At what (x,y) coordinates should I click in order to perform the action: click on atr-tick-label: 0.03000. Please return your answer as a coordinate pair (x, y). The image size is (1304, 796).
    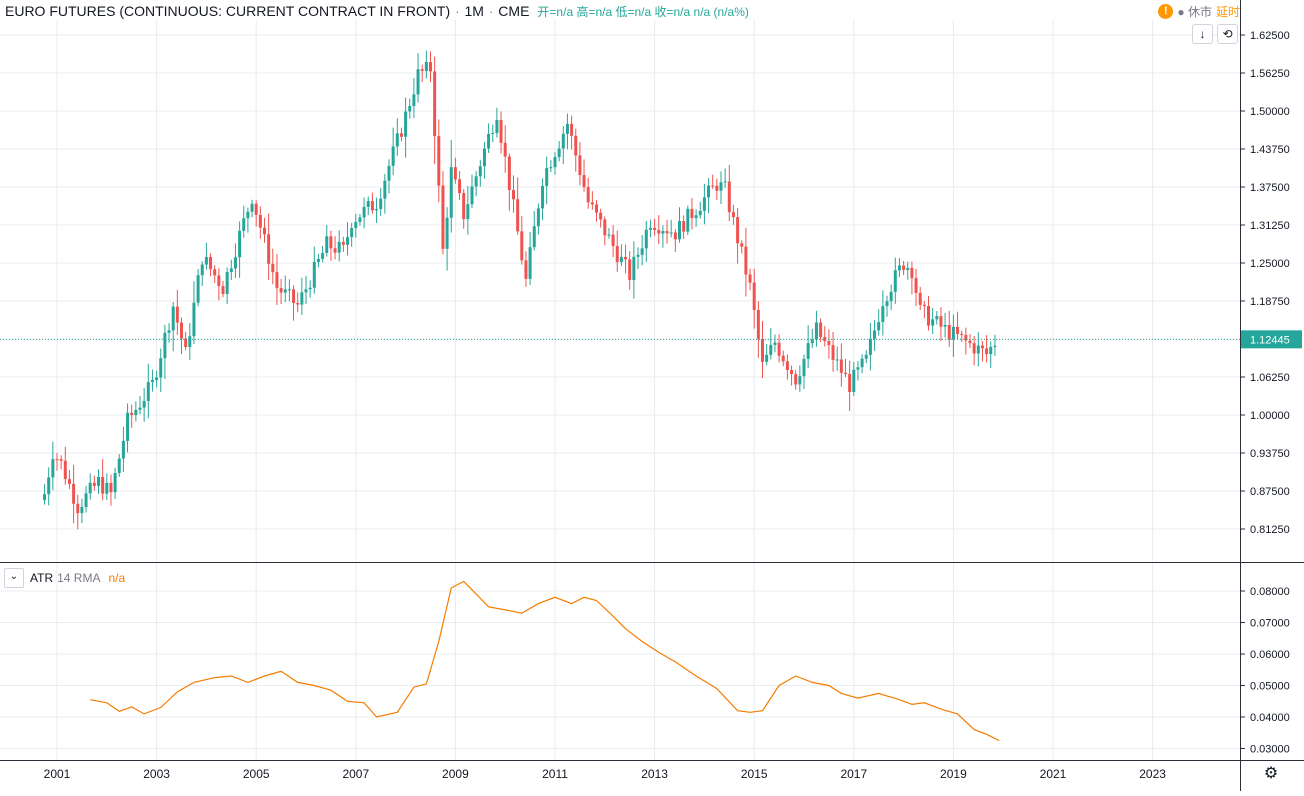
    Looking at the image, I should click on (1270, 750).